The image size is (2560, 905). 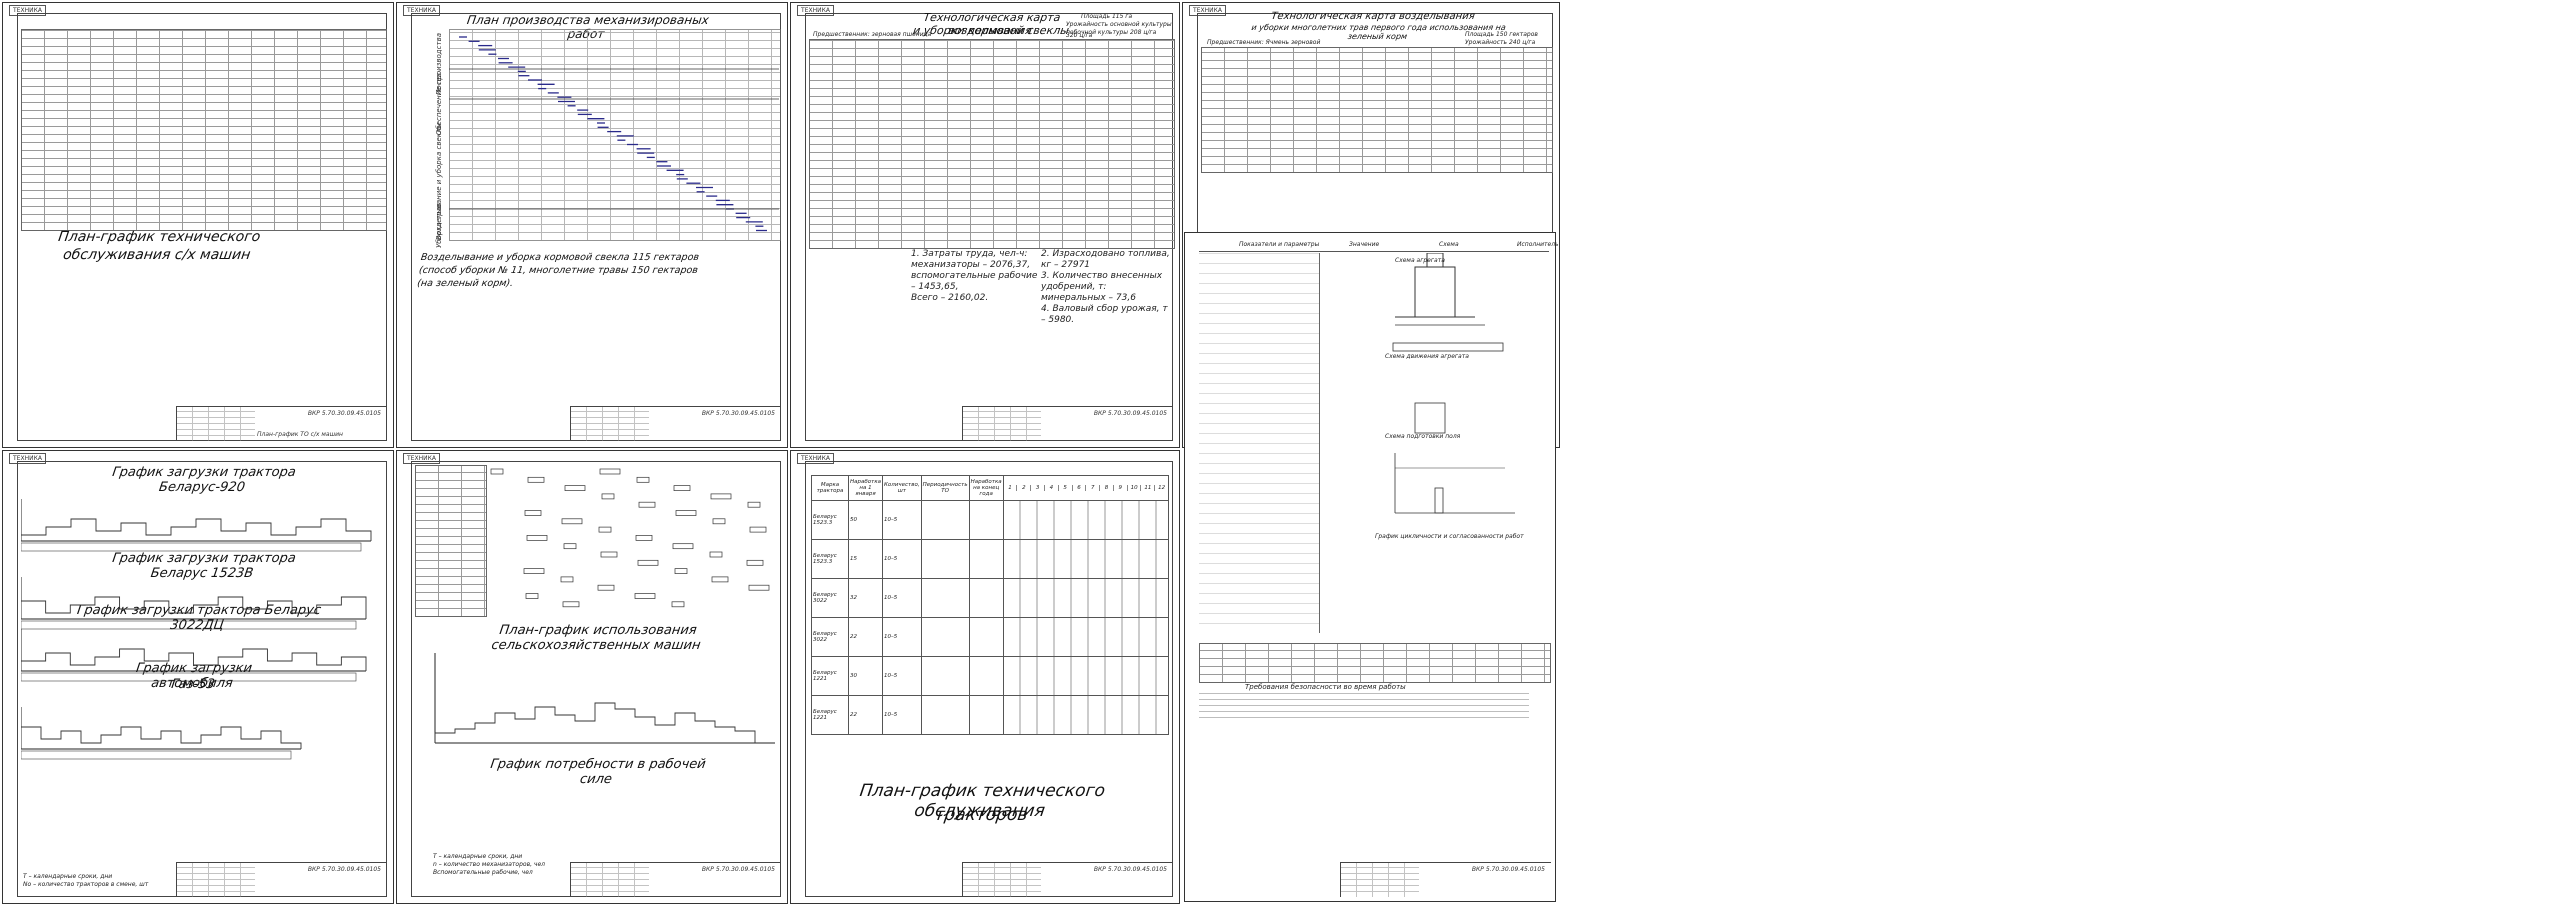 What do you see at coordinates (451, 541) in the screenshot?
I see `machine-list-table` at bounding box center [451, 541].